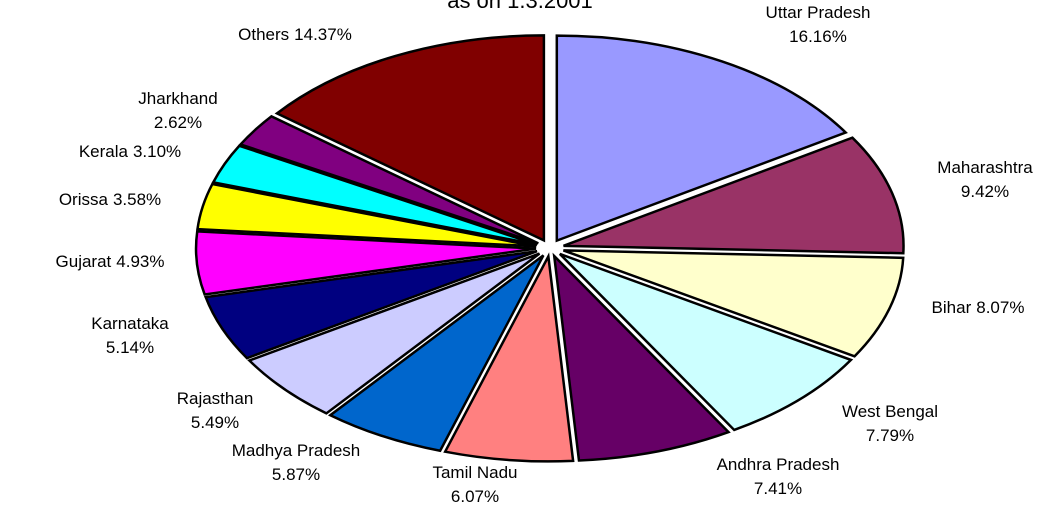 This screenshot has height=506, width=1062. What do you see at coordinates (985, 191) in the screenshot?
I see `slice-value-label: 9.42%` at bounding box center [985, 191].